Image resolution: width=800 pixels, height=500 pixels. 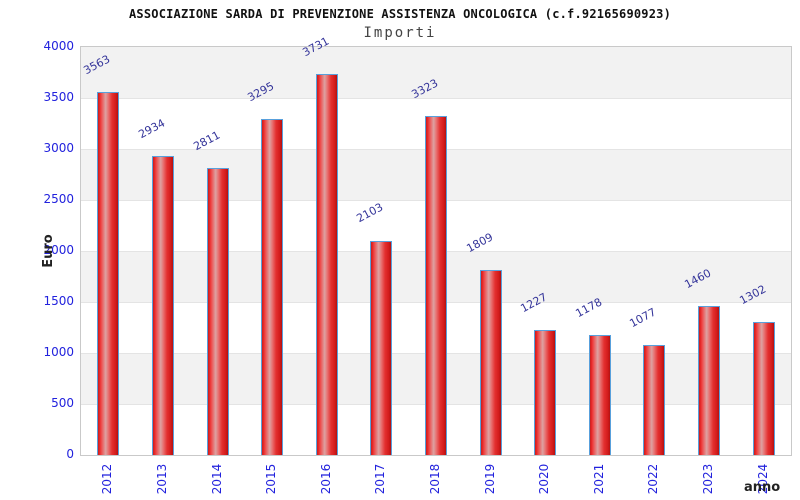 I want to click on y-tick-label: 1500, so click(x=58, y=301).